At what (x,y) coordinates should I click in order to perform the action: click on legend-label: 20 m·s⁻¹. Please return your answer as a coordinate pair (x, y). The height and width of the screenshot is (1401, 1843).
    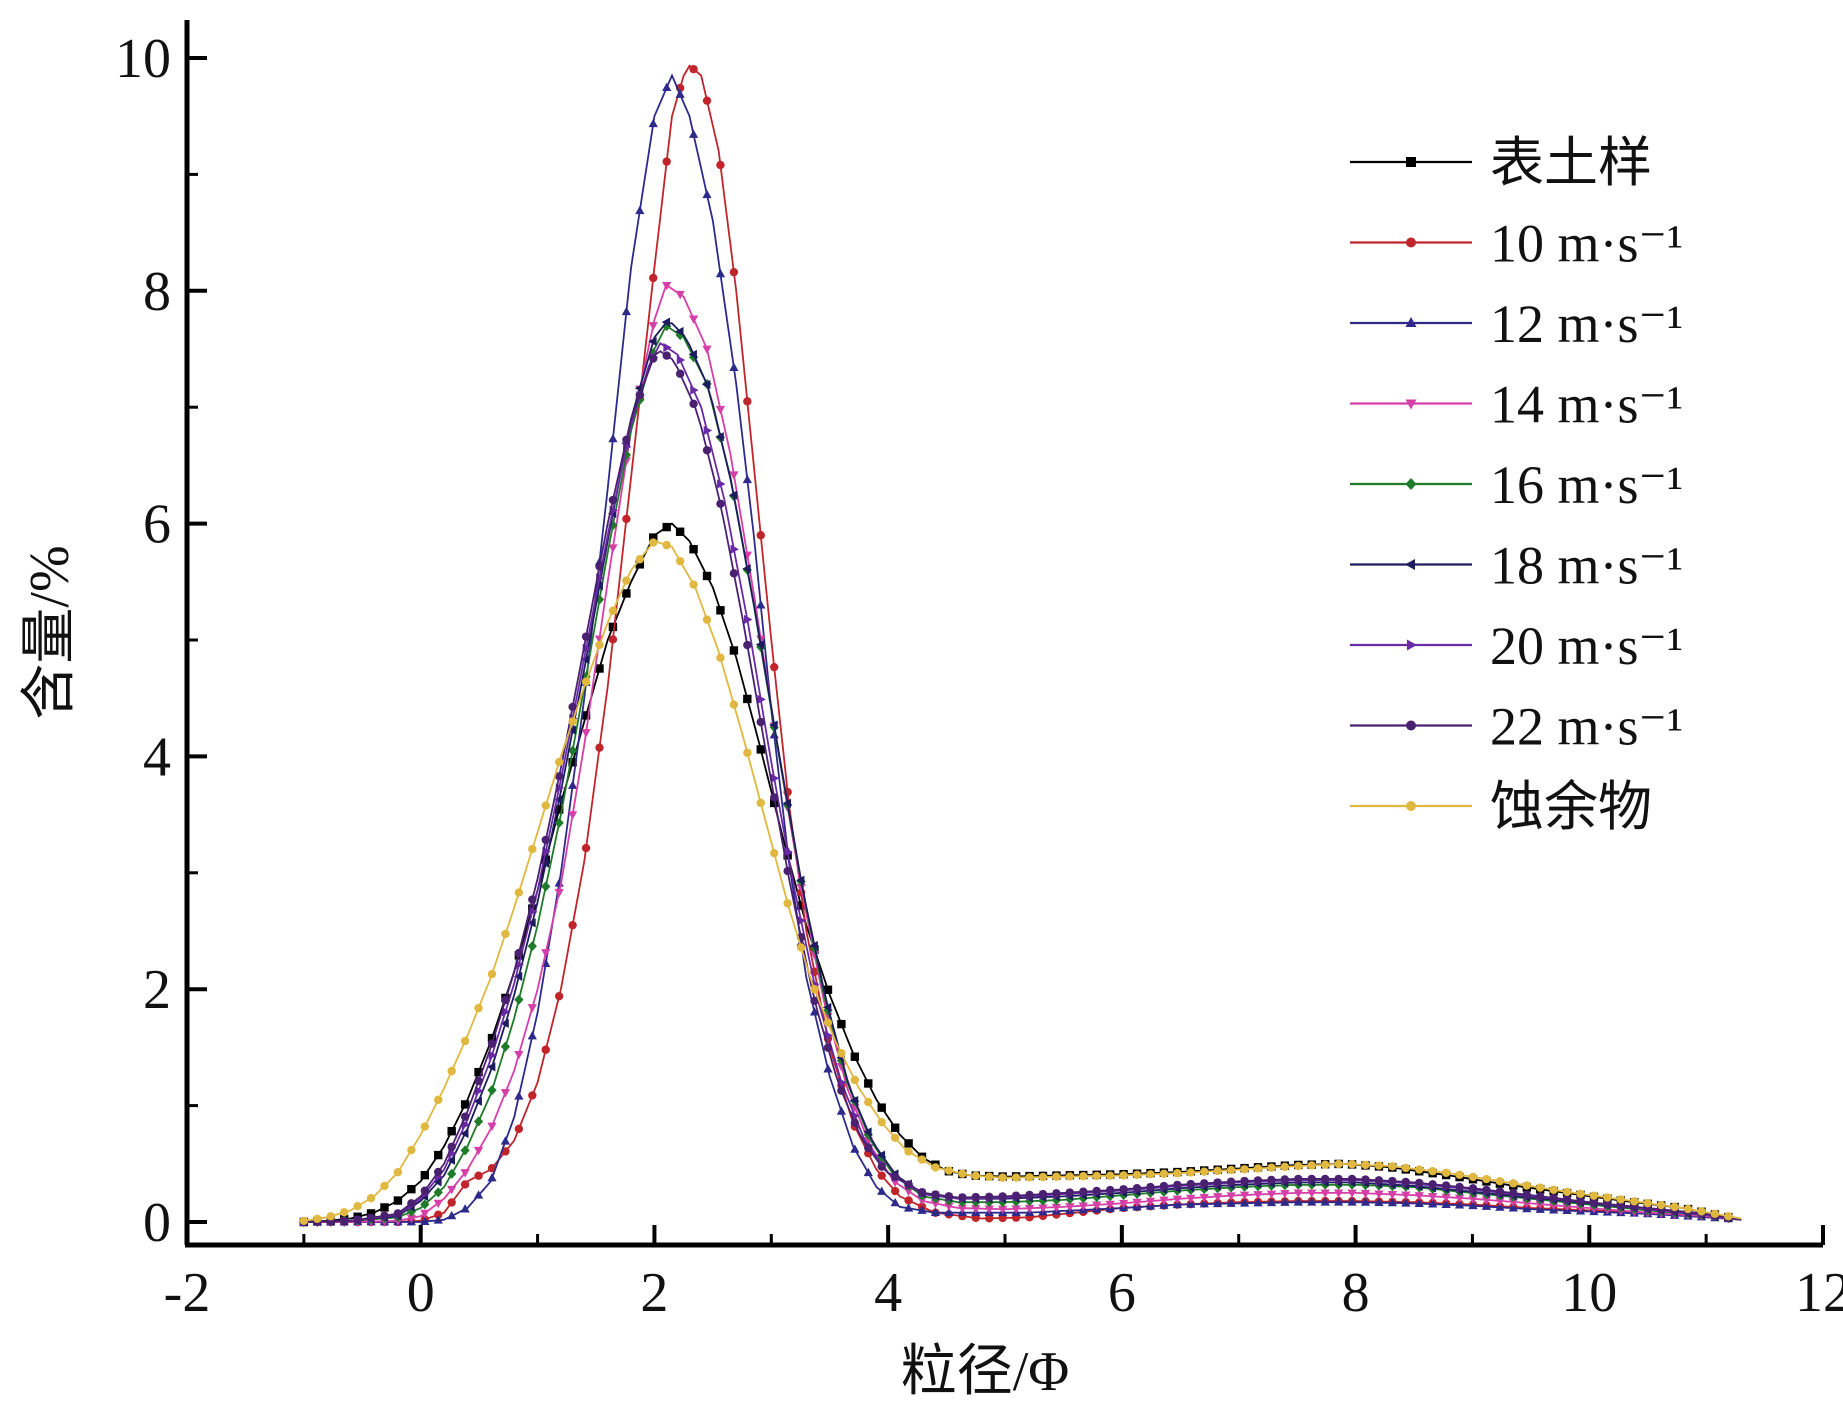
    Looking at the image, I should click on (1586, 646).